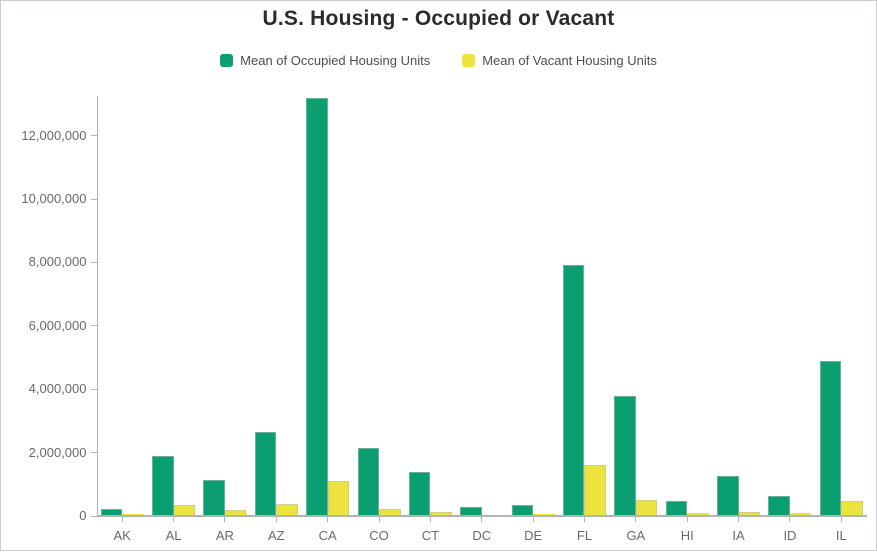  I want to click on x-axis-label: CO, so click(379, 535).